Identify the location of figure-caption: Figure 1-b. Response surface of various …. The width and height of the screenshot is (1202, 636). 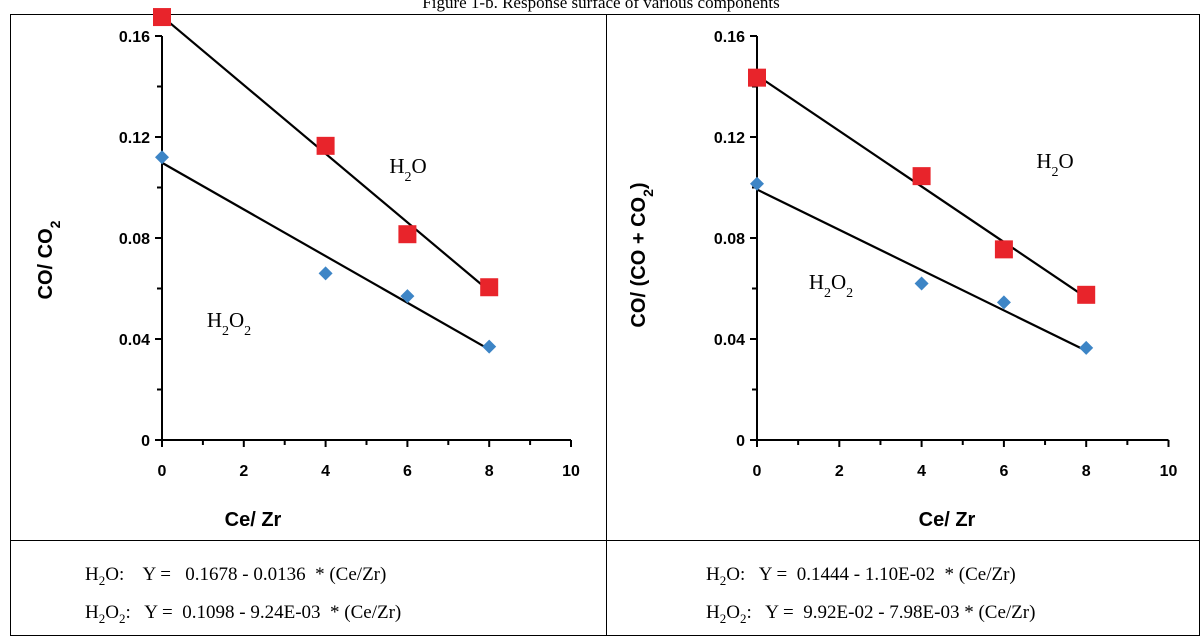
(601, 6).